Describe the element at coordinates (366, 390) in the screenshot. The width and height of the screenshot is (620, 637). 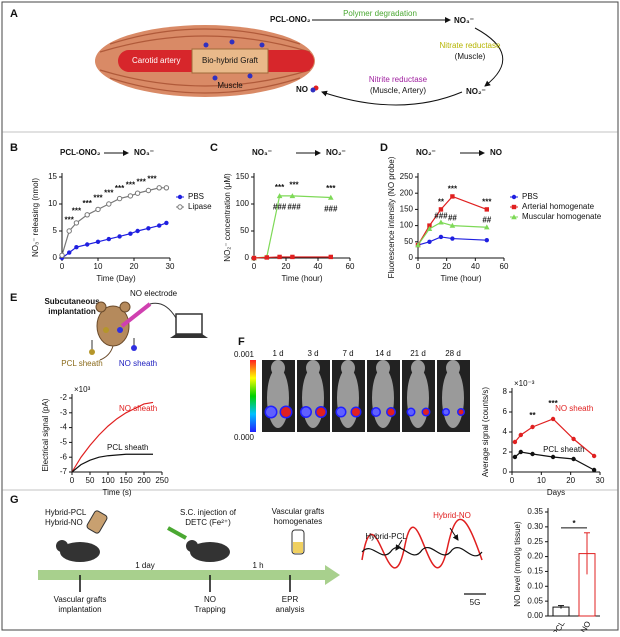
I see `imaging-panels: 1 d 3 d 7 d 14 d 21 d 28 d` at that location.